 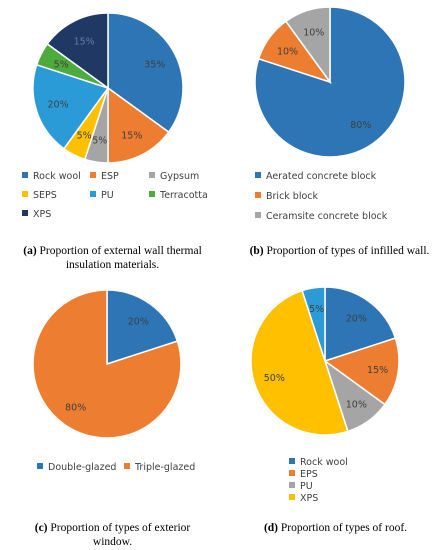 What do you see at coordinates (41, 528) in the screenshot?
I see `caption-c-label: (c)` at bounding box center [41, 528].